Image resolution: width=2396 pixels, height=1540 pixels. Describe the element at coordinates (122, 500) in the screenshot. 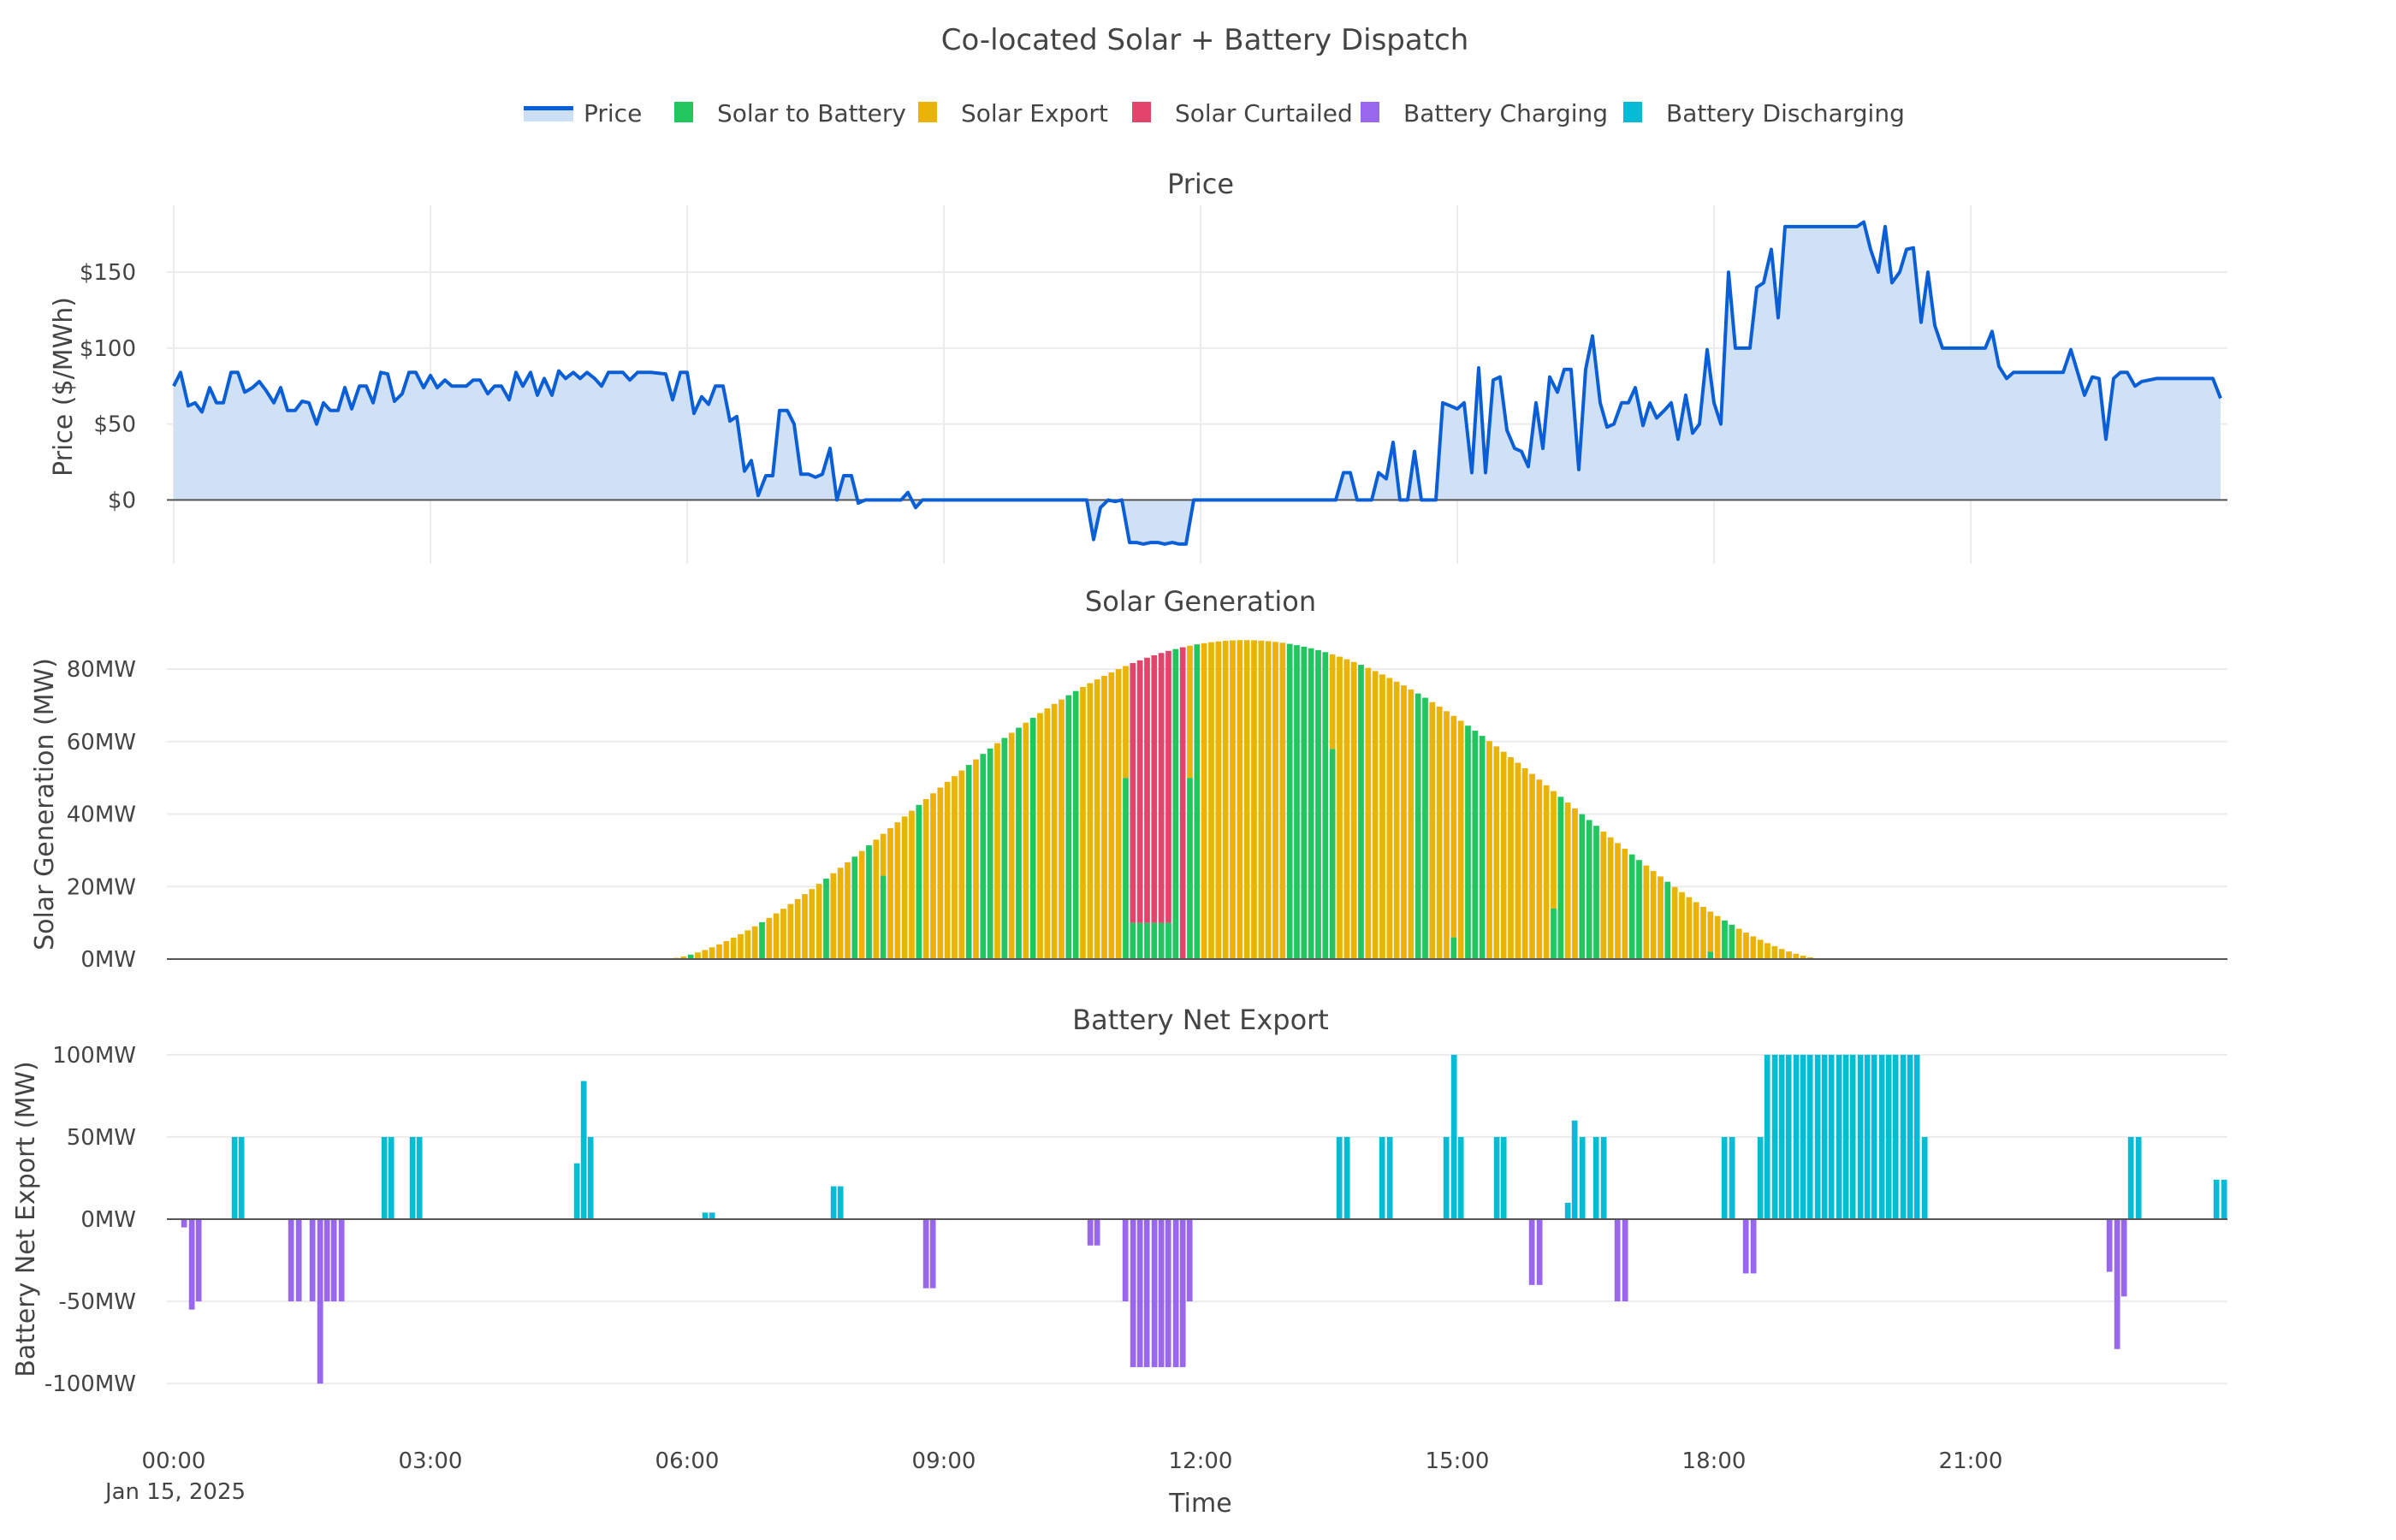

I see `price-ytick-label: $0` at that location.